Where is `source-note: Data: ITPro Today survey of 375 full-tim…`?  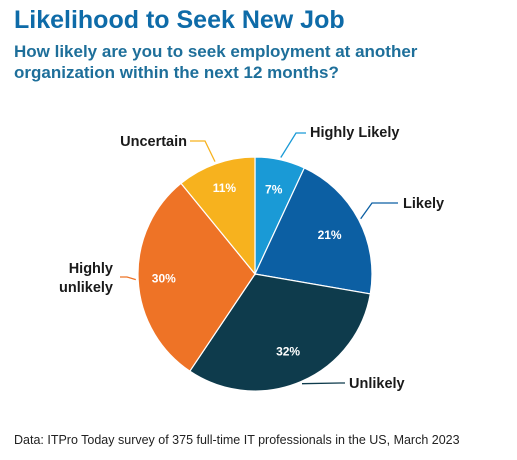
source-note: Data: ITPro Today survey of 375 full-tim… is located at coordinates (237, 440).